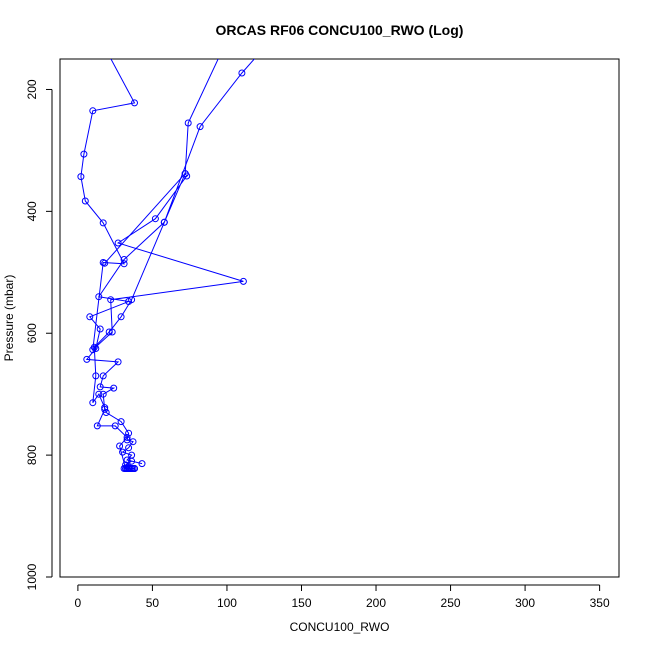  I want to click on series-line, so click(161, 161).